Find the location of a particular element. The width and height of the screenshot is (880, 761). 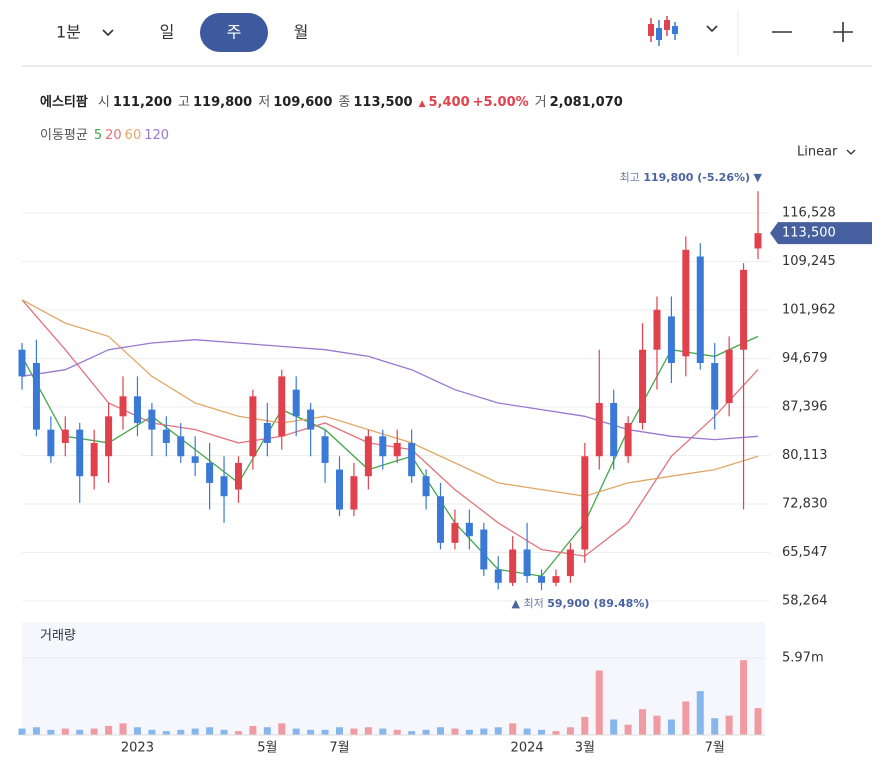

field-label: 종 is located at coordinates (344, 102).